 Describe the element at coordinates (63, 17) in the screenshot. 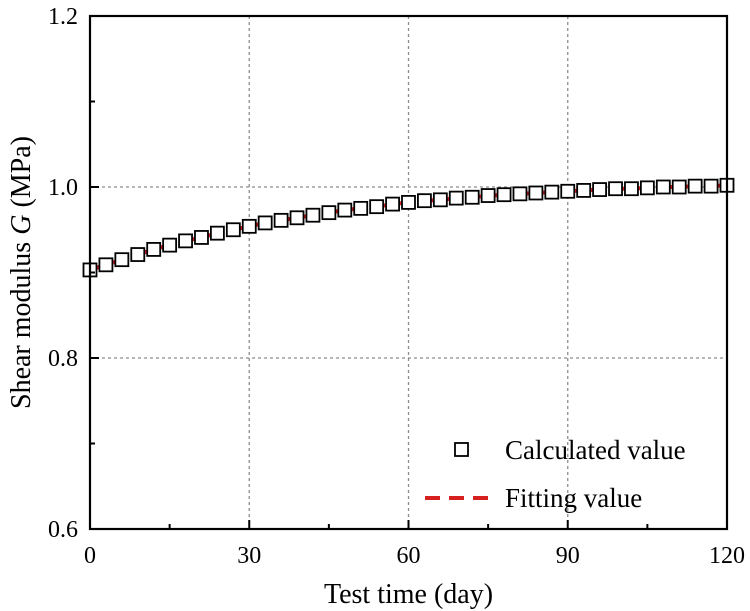

I see `y-tick-label: 1.2` at that location.